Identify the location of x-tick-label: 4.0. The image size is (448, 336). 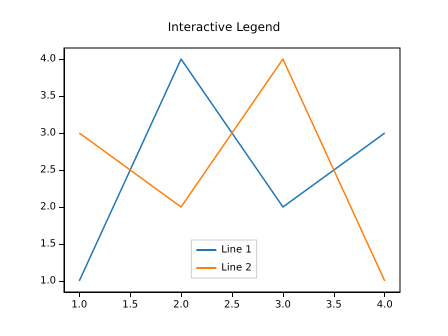
(384, 305).